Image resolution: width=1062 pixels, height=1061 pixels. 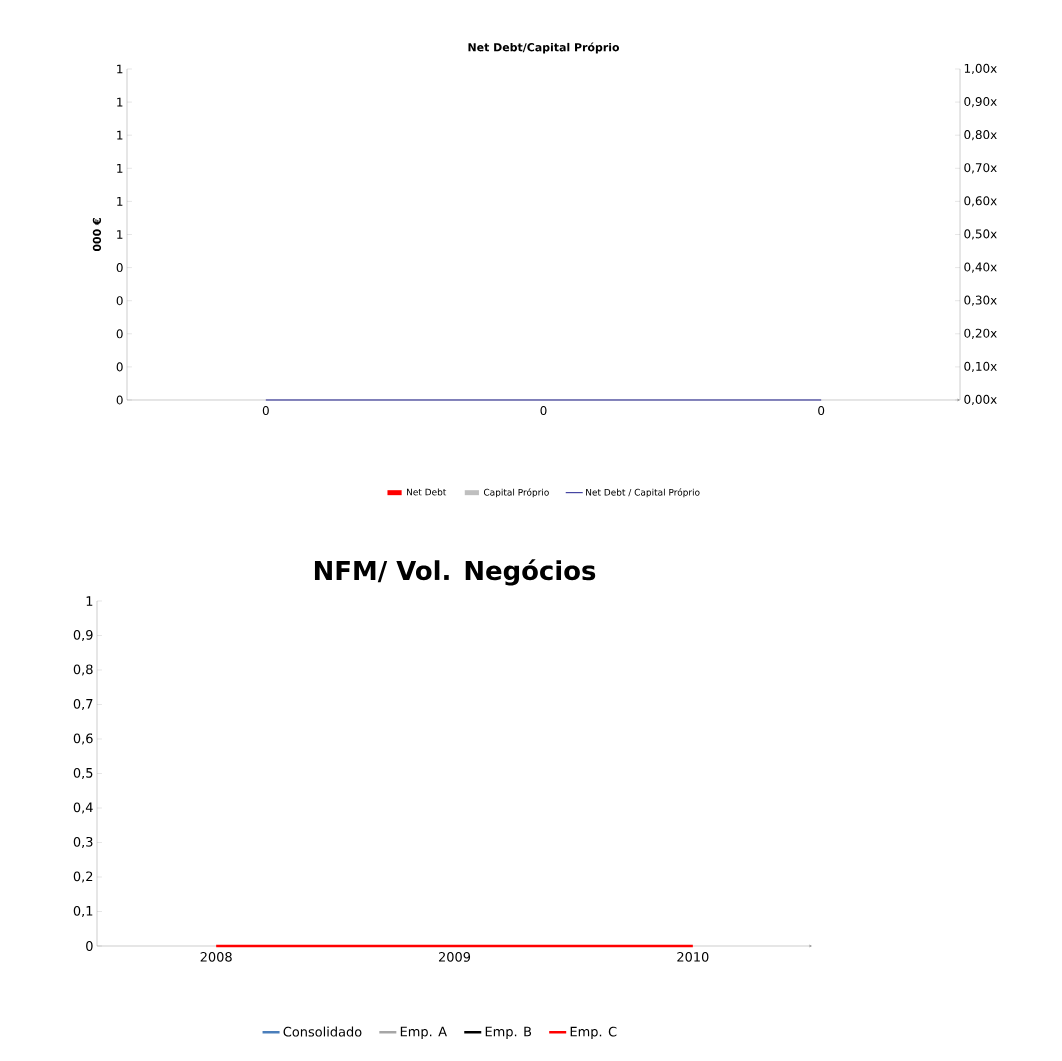 I want to click on y2-tick-label: 0,10x, so click(x=980, y=367).